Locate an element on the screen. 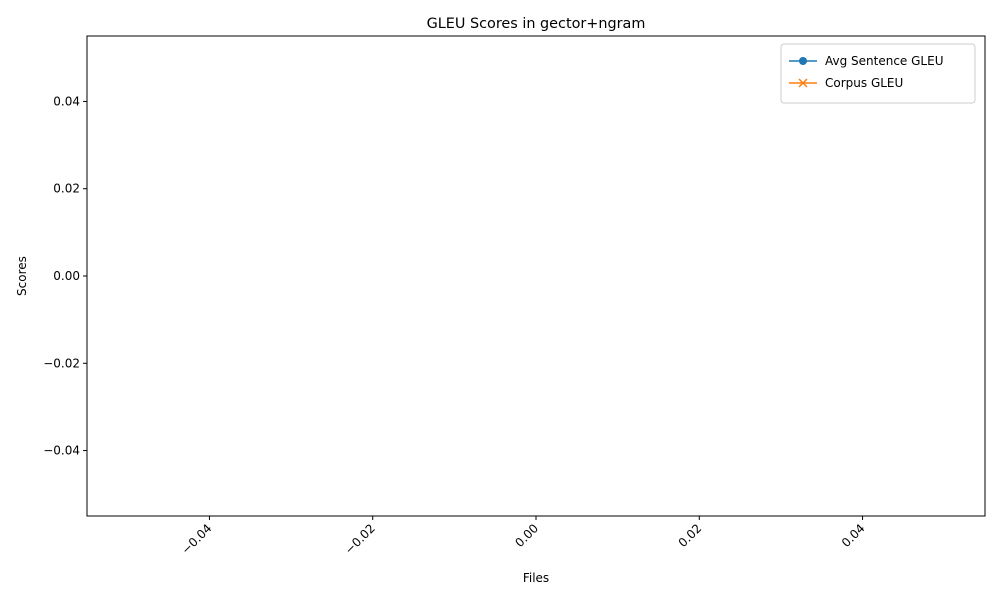 This screenshot has width=1000, height=600. x-axis-ticks: −0.04 −0.02 0.00 0.02 0.04 is located at coordinates (523, 536).